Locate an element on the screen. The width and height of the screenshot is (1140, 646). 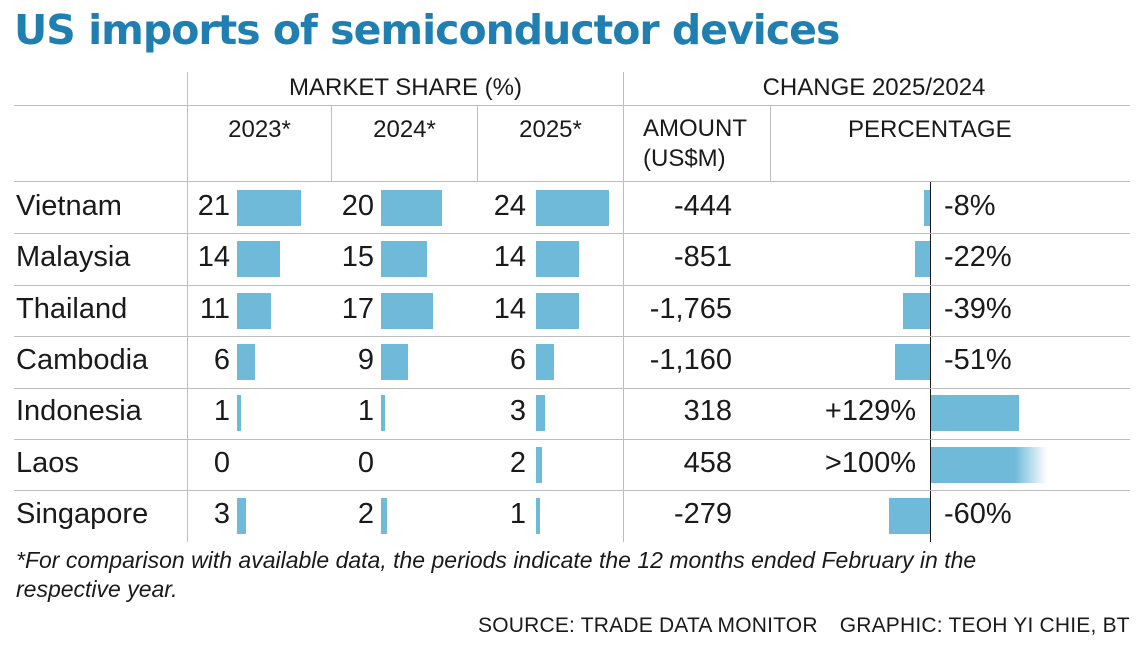
amount-value: 318 is located at coordinates (707, 411).